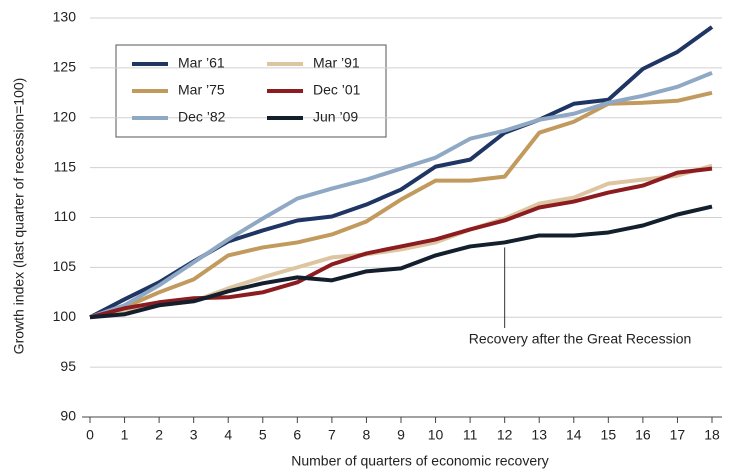 Image resolution: width=738 pixels, height=472 pixels. I want to click on x-tick-label: 8, so click(367, 435).